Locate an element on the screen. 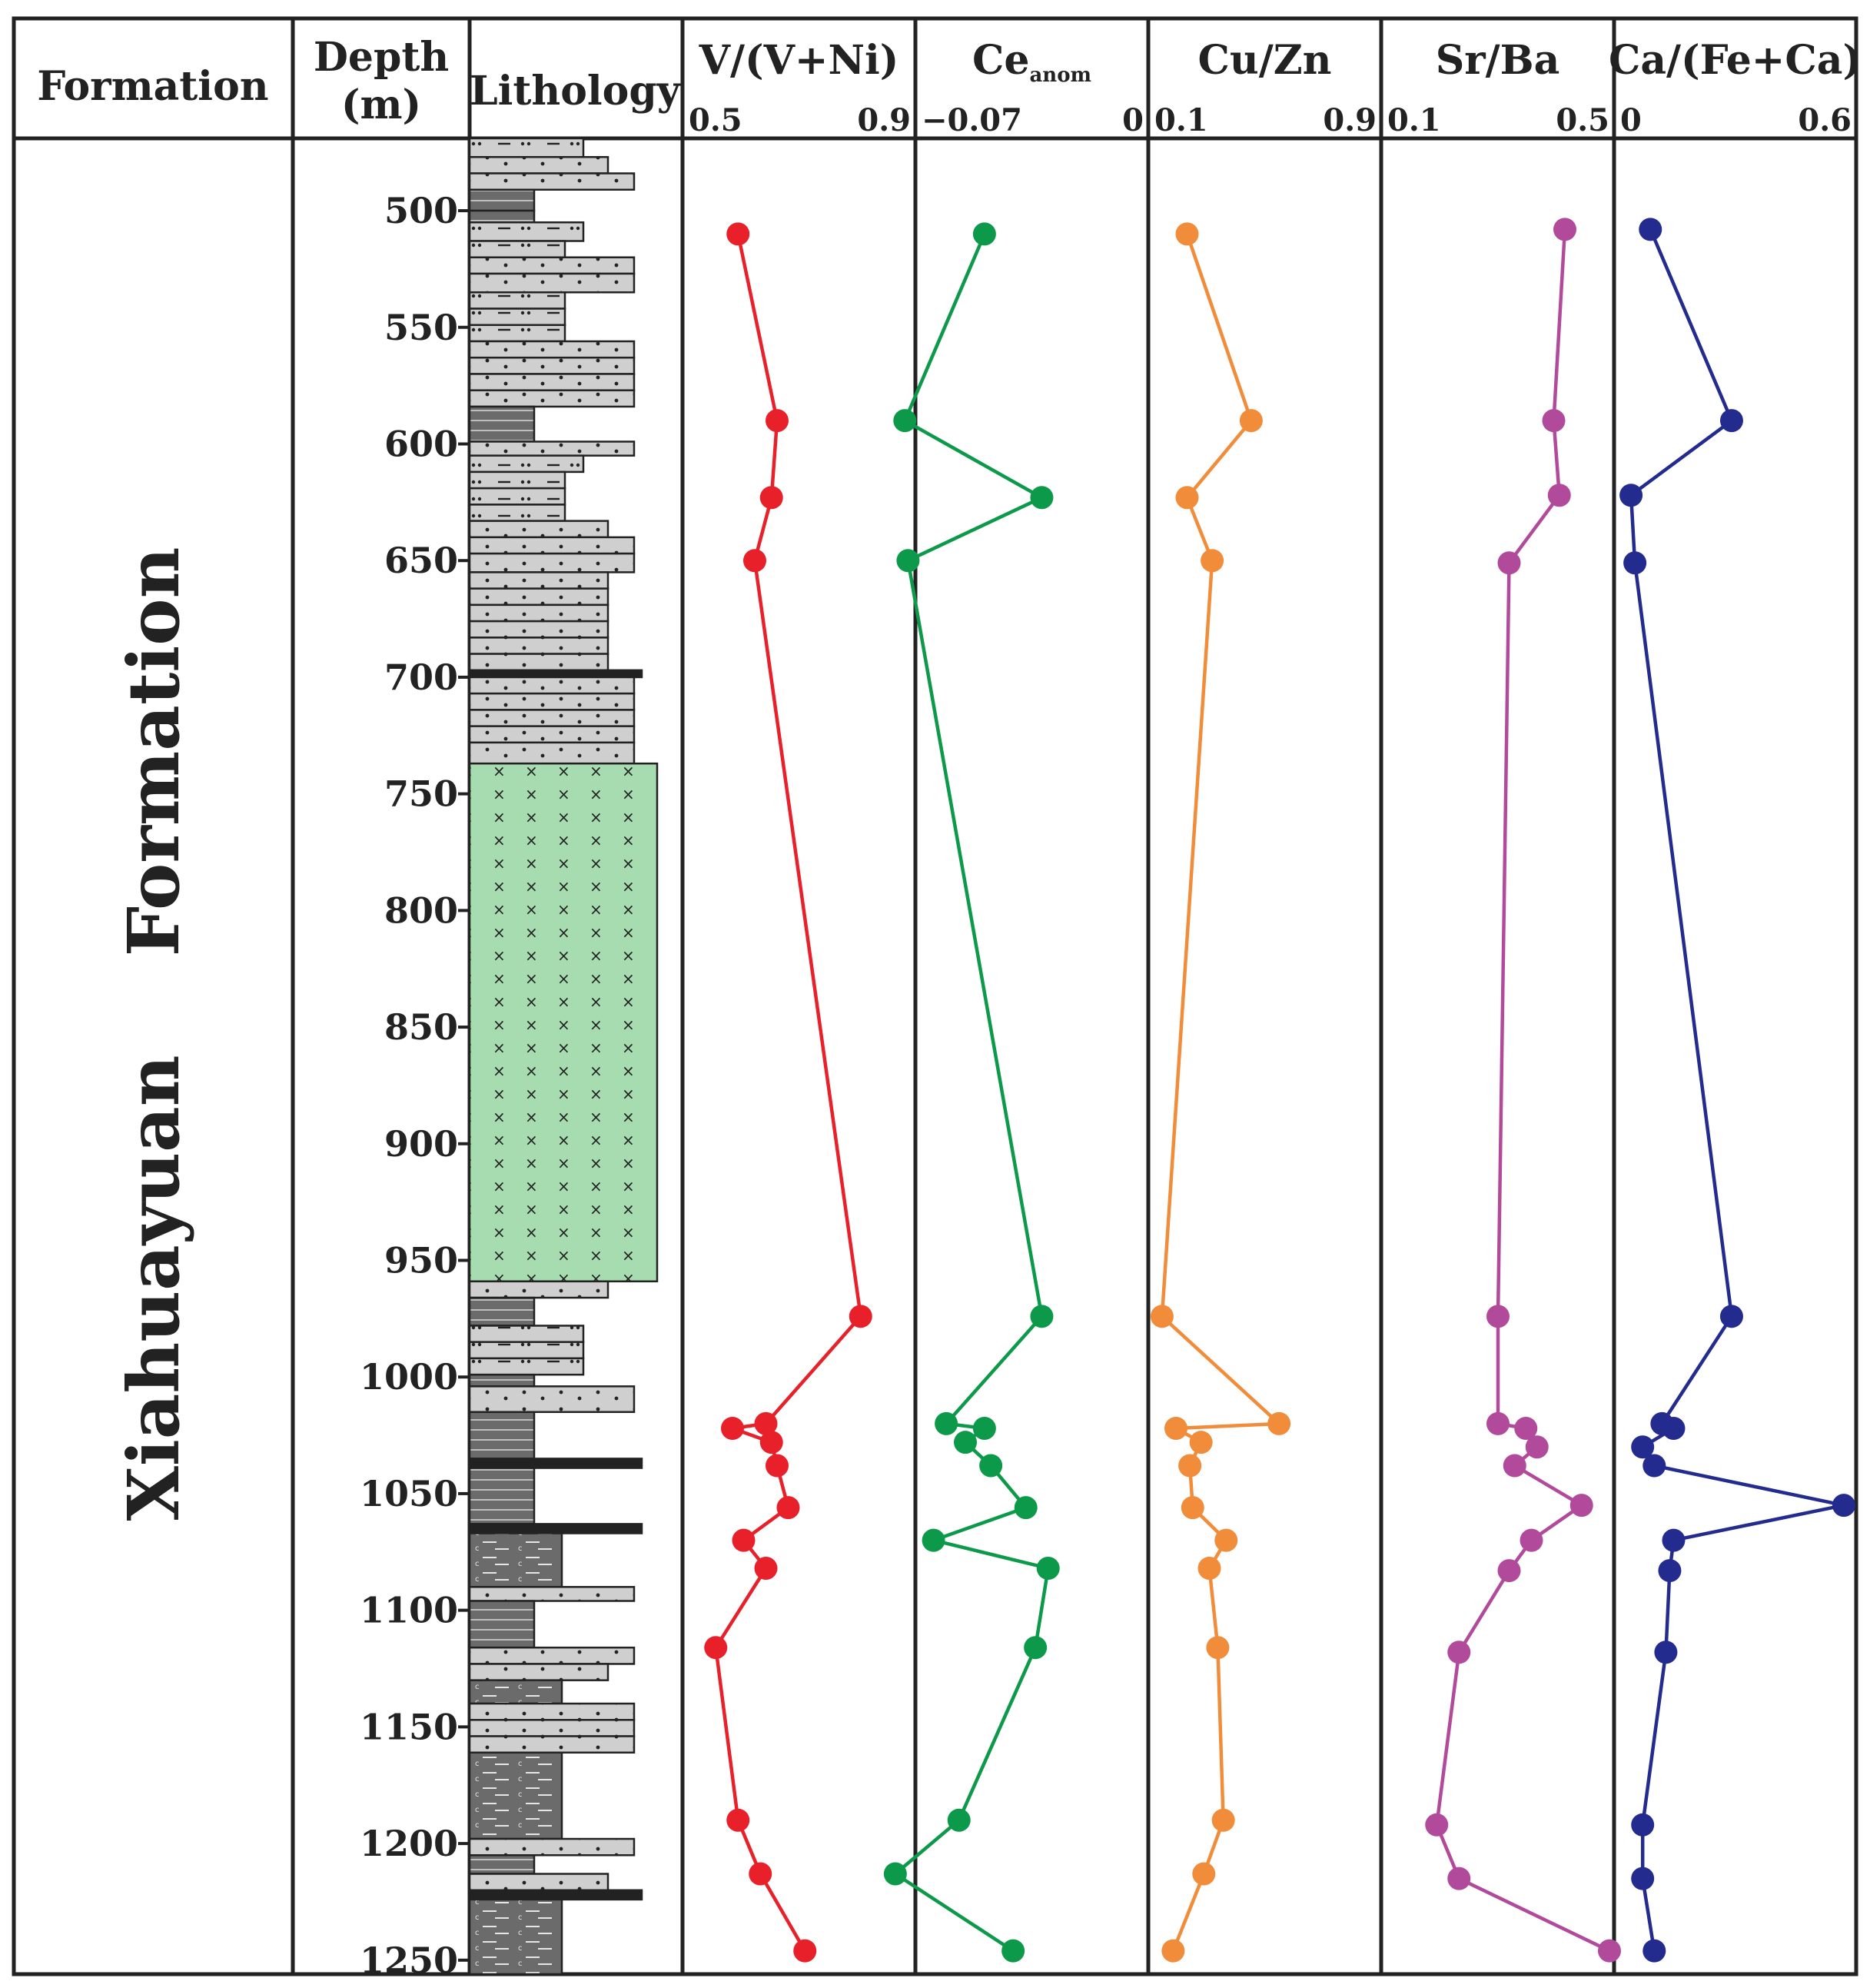 The height and width of the screenshot is (1988, 1870). depth-header: Depth is located at coordinates (381, 57).